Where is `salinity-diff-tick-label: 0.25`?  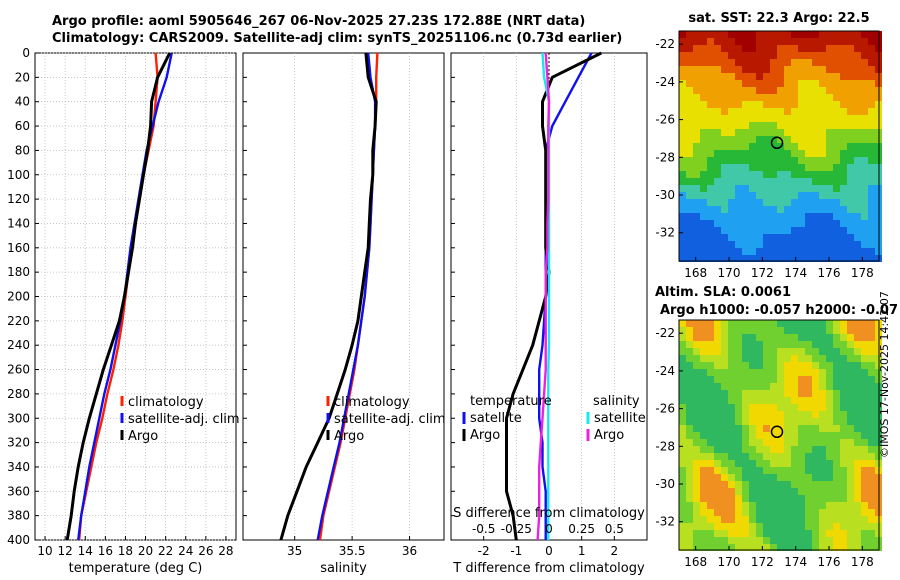 salinity-diff-tick-label: 0.25 is located at coordinates (581, 529).